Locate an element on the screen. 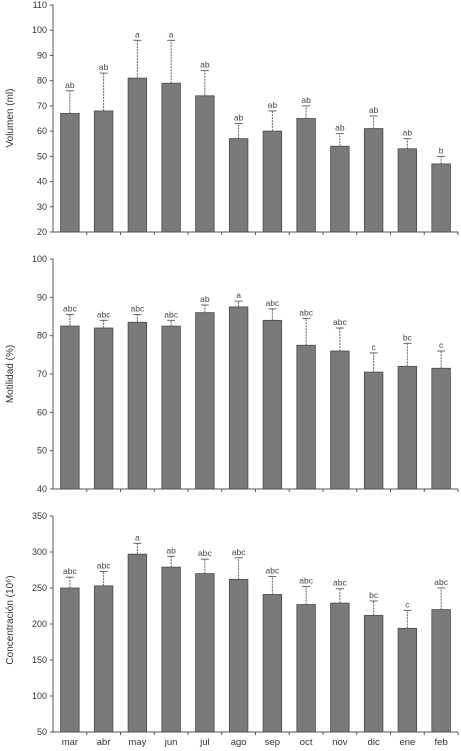 The image size is (461, 751). x-category-label: jul is located at coordinates (204, 742).